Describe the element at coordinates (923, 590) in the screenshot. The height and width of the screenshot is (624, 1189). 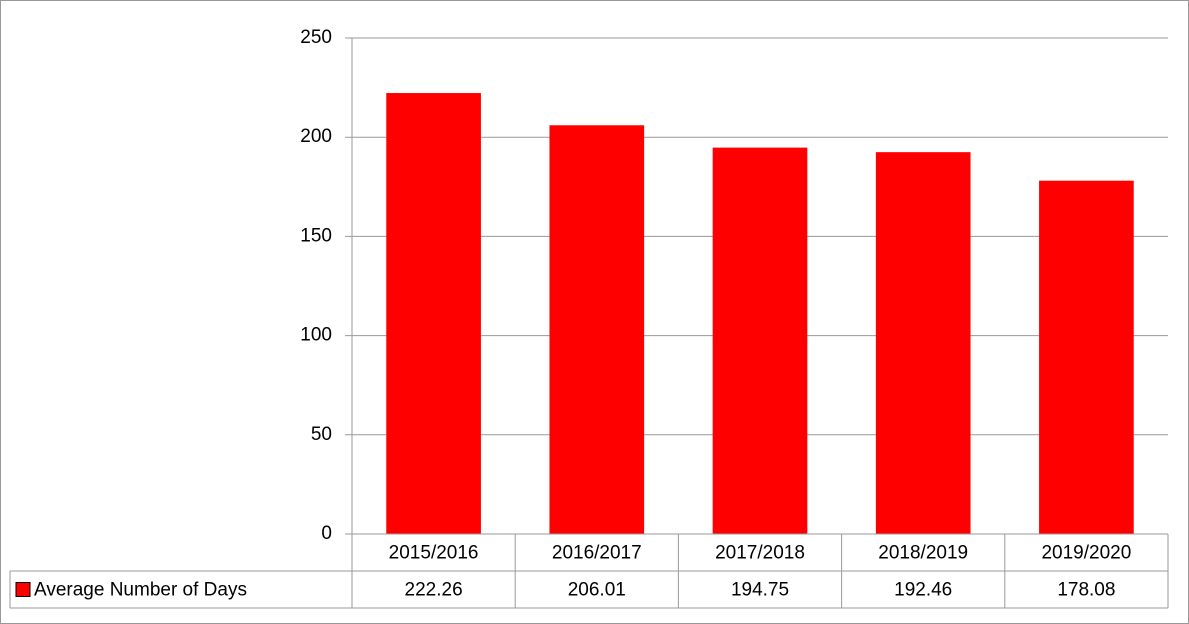
I see `table-value: 192.46` at that location.